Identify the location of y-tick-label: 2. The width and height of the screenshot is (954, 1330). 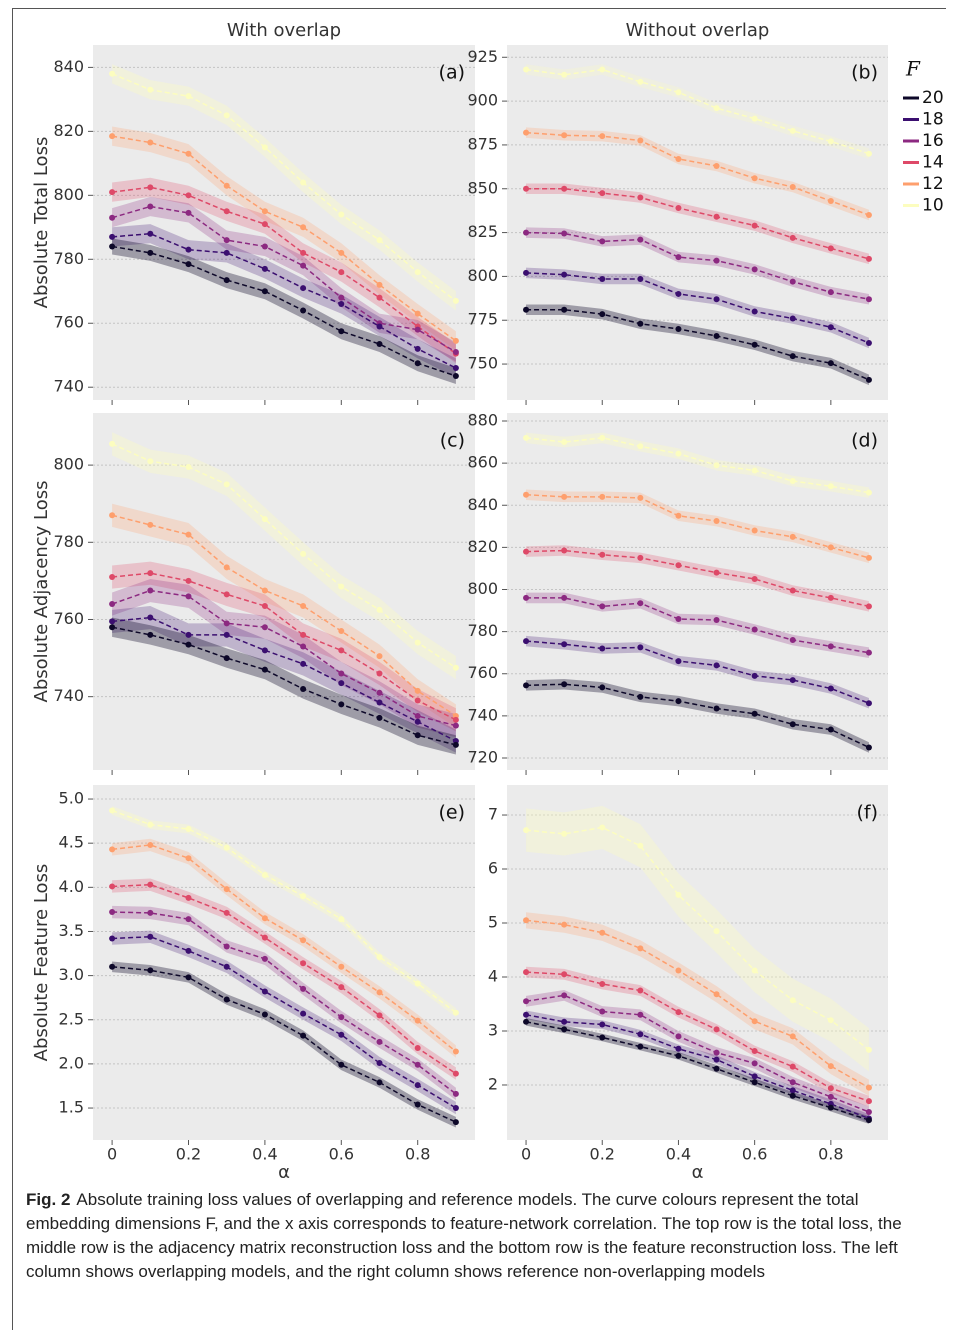
(493, 1083).